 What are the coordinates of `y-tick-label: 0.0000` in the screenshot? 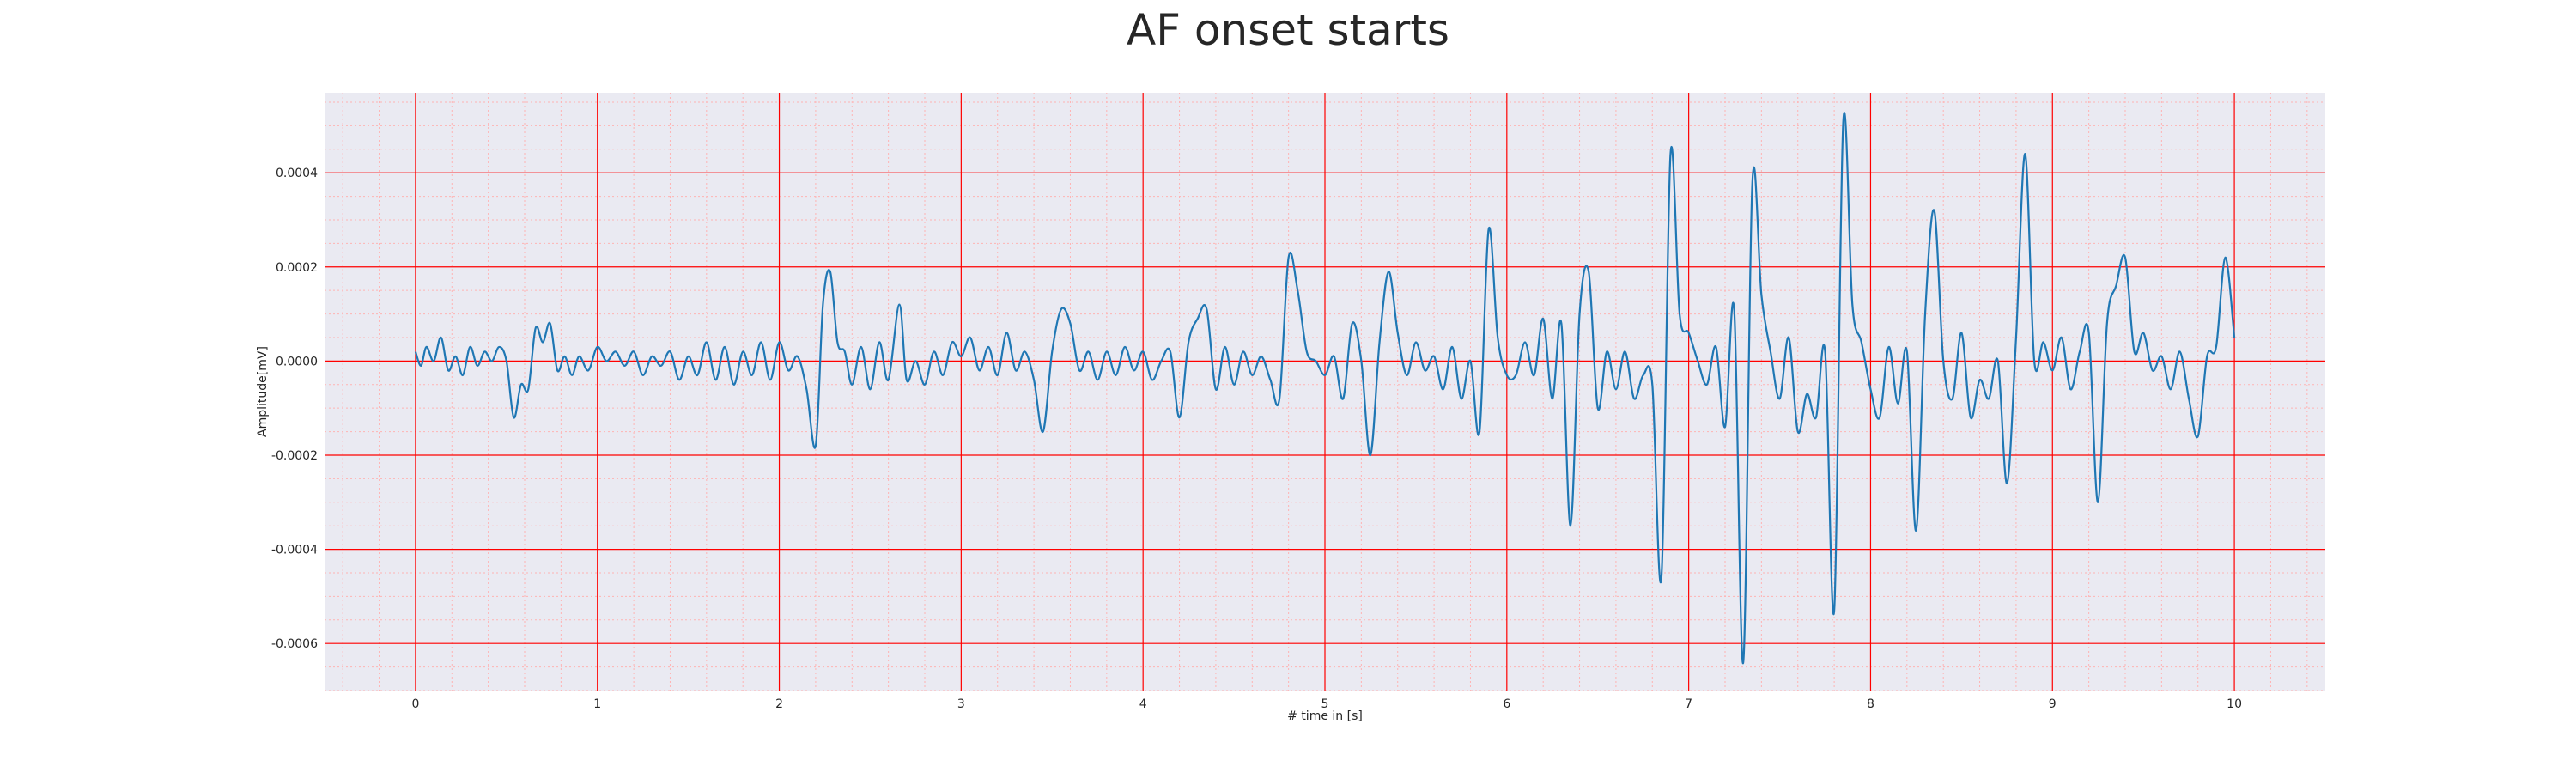 It's located at (297, 361).